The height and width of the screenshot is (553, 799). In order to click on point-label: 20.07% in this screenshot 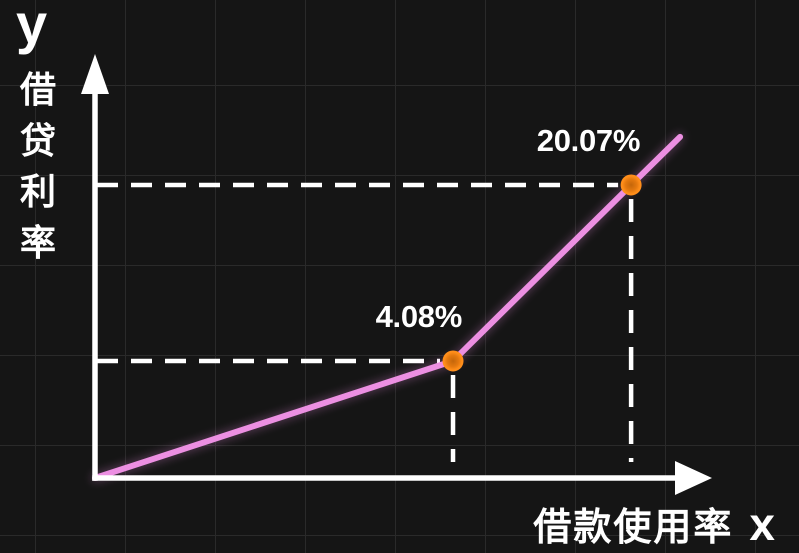, I will do `click(588, 140)`.